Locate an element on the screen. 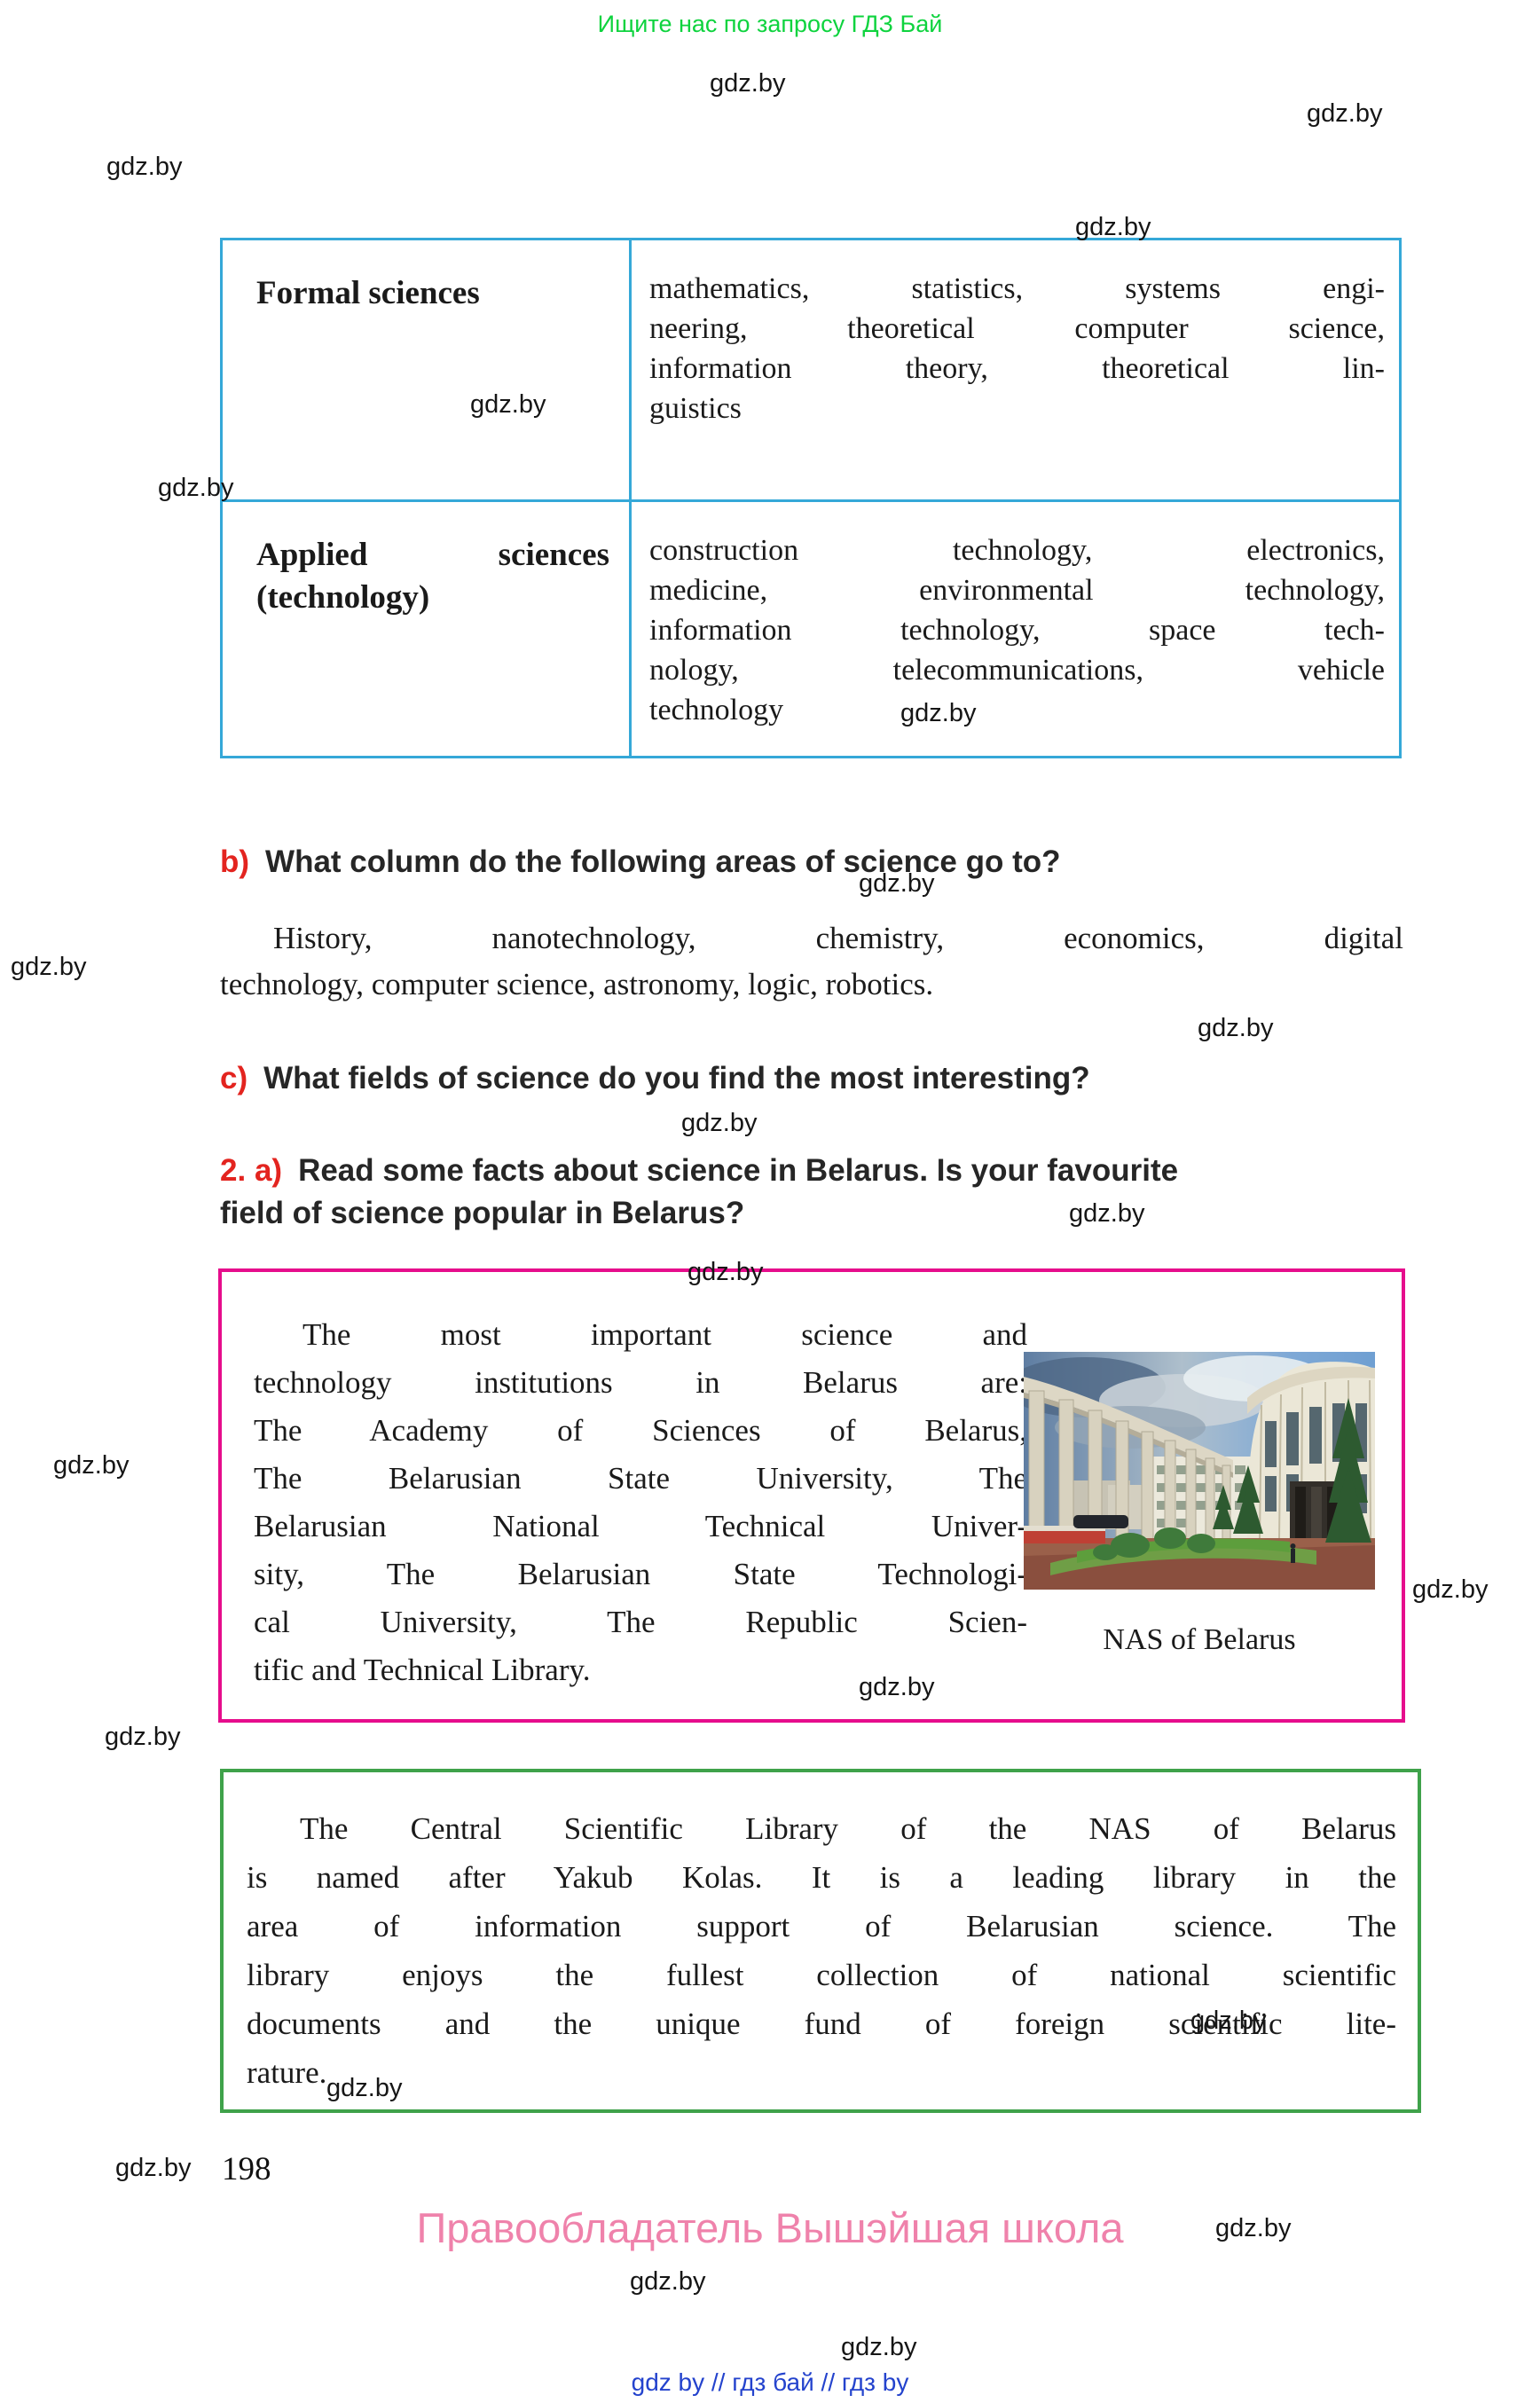 This screenshot has height=2403, width=1540. page-number: 198 is located at coordinates (246, 2169).